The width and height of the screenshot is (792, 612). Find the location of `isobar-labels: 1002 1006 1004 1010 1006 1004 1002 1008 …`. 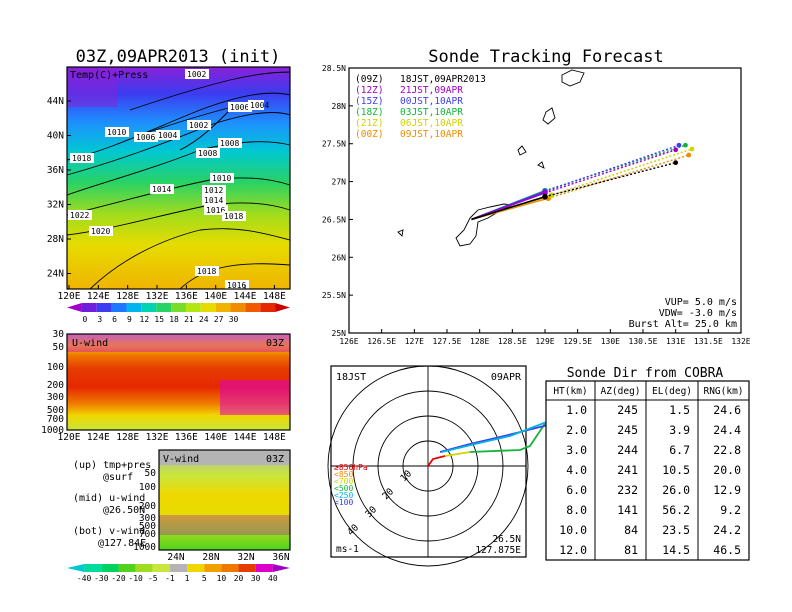

isobar-labels: 1002 1006 1004 1010 1006 1004 1002 1008 … is located at coordinates (168, 179).